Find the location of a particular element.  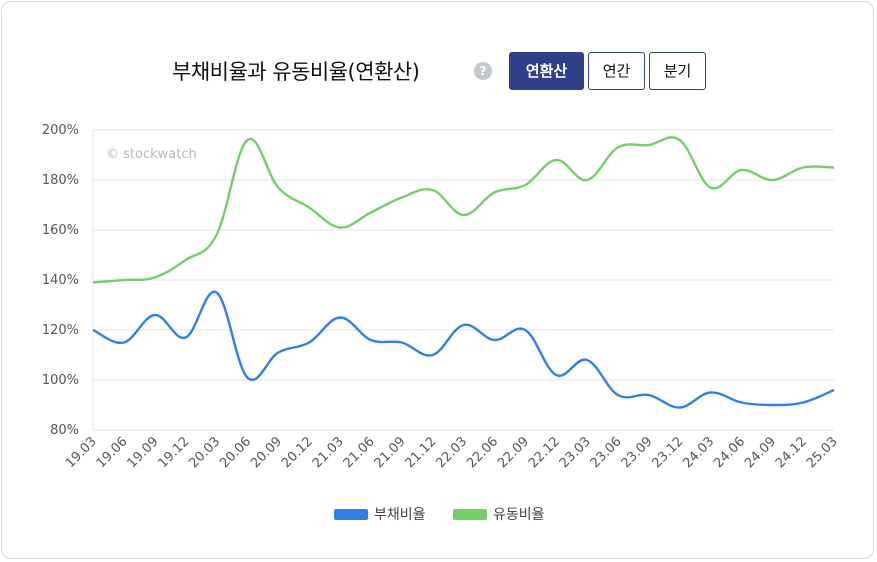

x-tick-label: 19.12 is located at coordinates (174, 452).